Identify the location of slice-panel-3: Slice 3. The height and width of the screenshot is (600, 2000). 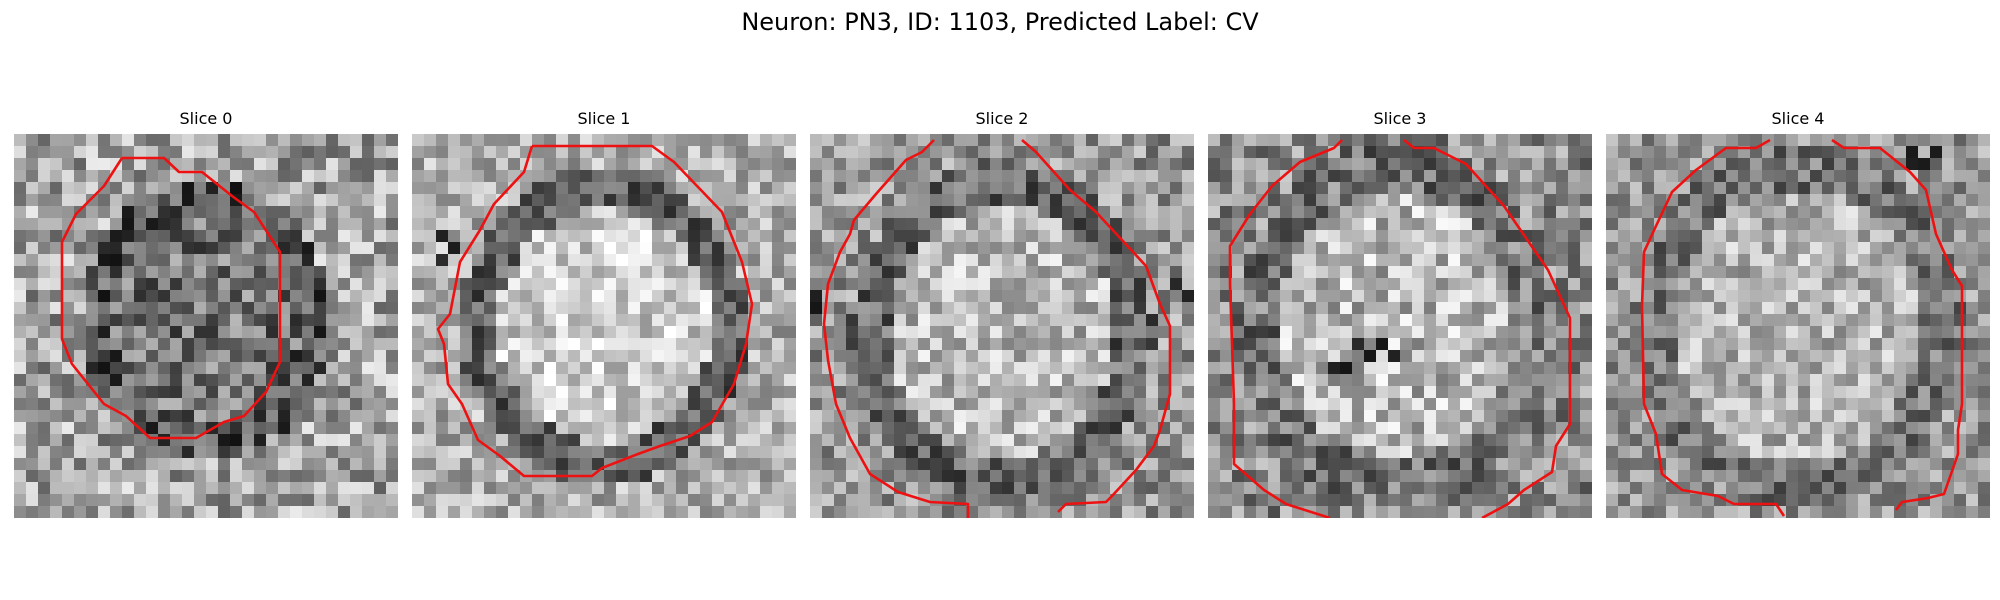
(1400, 314).